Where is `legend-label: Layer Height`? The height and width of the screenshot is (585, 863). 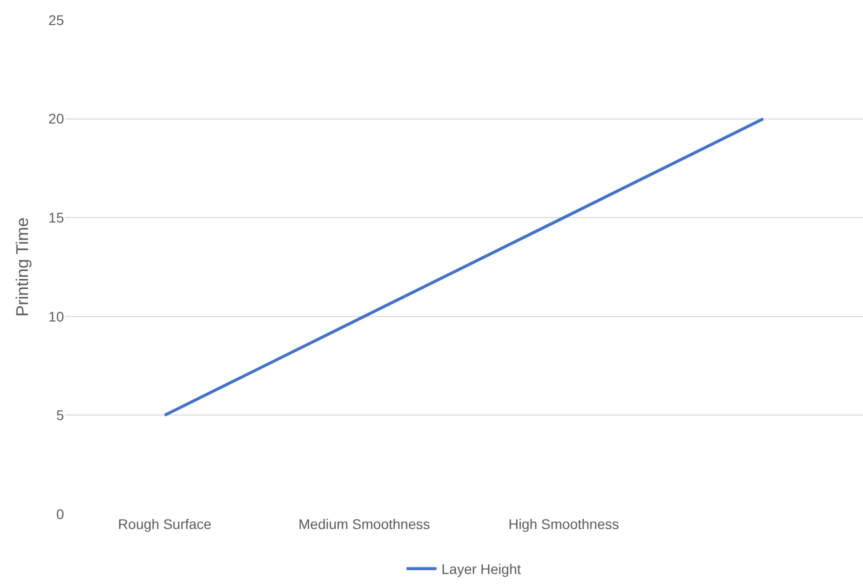
legend-label: Layer Height is located at coordinates (481, 569).